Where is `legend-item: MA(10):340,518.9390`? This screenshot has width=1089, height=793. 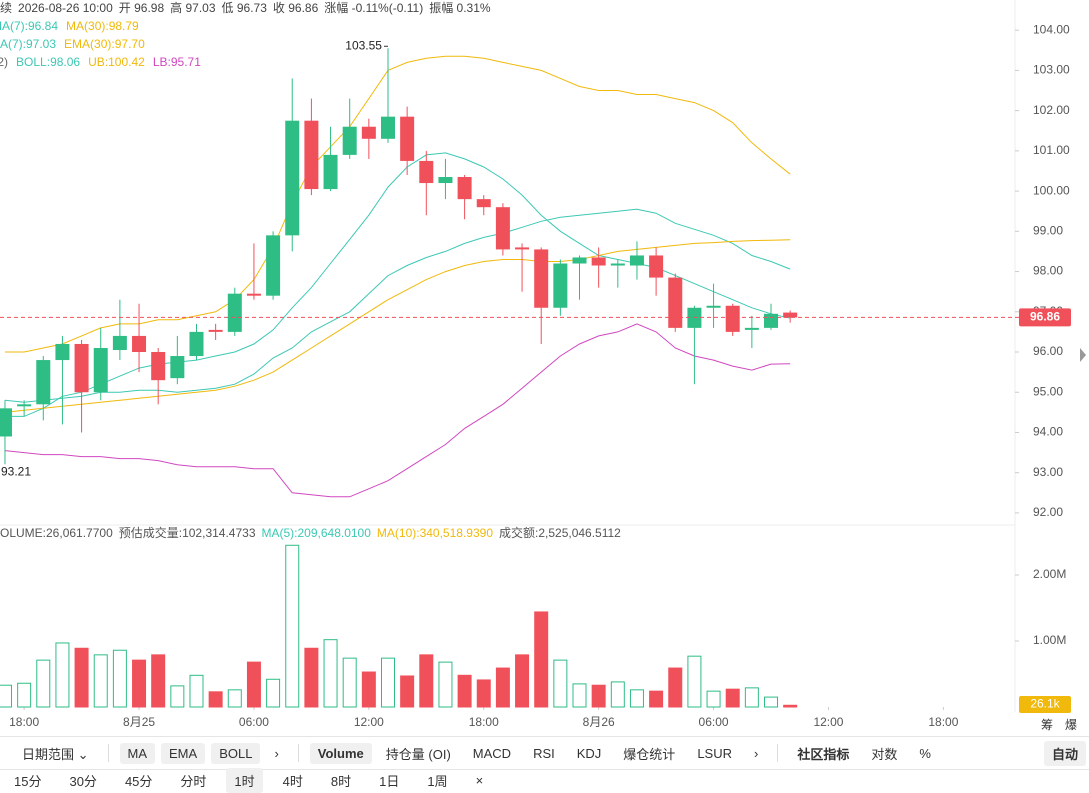 legend-item: MA(10):340,518.9390 is located at coordinates (435, 533).